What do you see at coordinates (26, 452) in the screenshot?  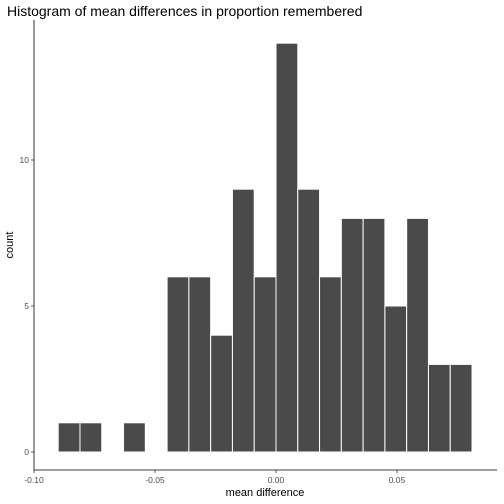 I see `y-tick-label: 0` at bounding box center [26, 452].